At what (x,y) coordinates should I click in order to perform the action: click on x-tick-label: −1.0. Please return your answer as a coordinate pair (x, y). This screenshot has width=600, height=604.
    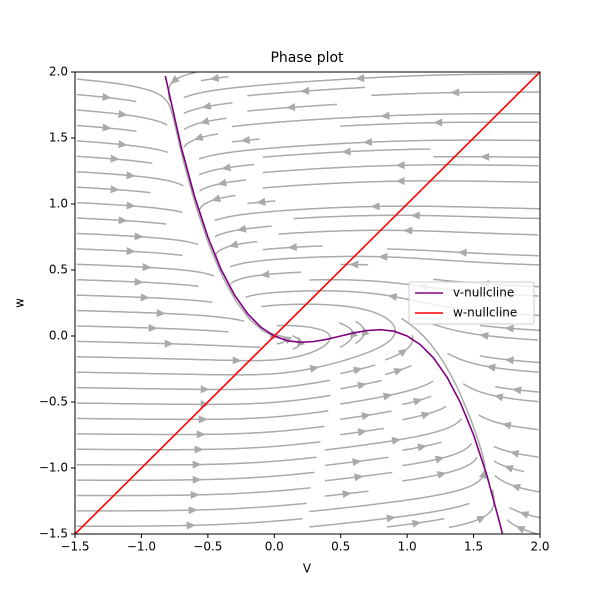
    Looking at the image, I should click on (141, 547).